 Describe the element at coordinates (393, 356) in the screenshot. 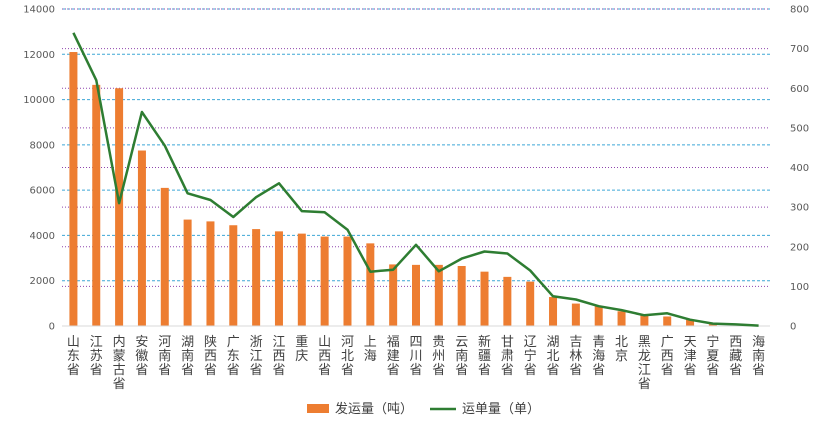

I see `category-label: 福建省` at that location.